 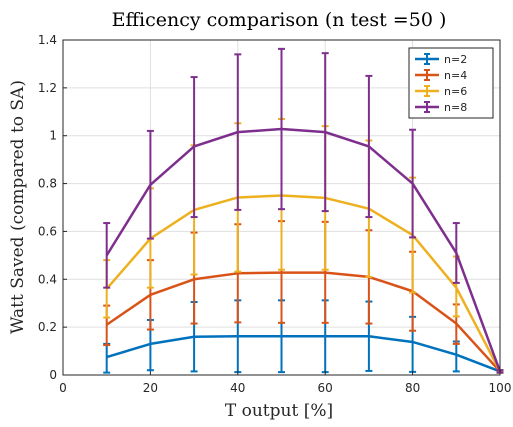 What do you see at coordinates (303, 353) in the screenshot?
I see `series-line` at bounding box center [303, 353].